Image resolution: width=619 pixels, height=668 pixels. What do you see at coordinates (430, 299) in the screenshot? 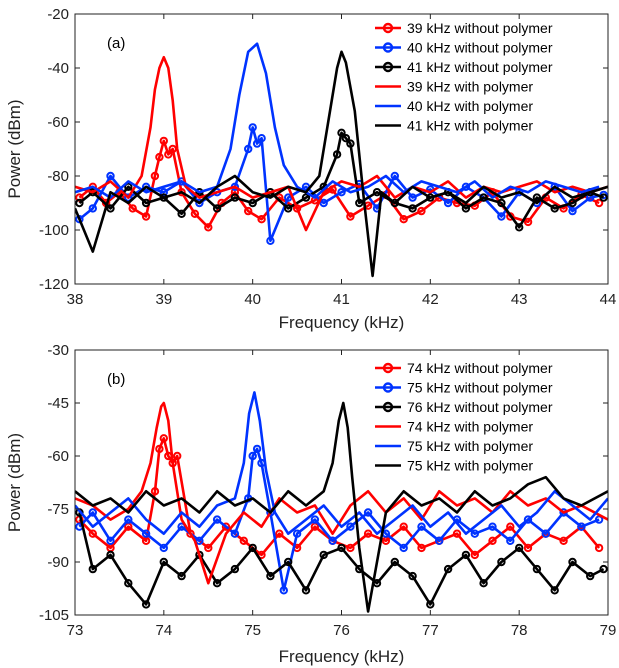
I see `x-tick-label: 42` at bounding box center [430, 299].